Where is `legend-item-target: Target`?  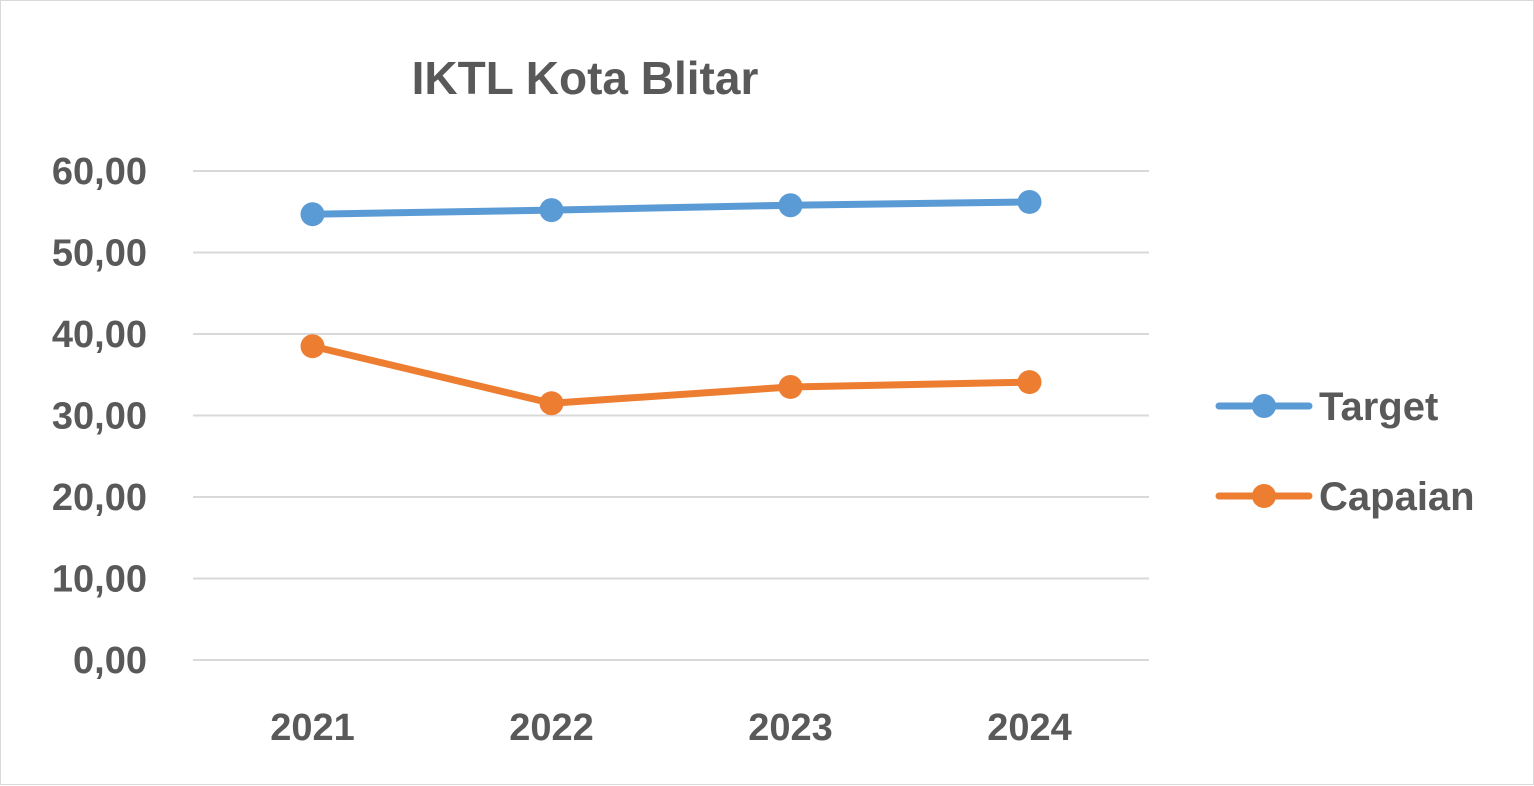
legend-item-target: Target is located at coordinates (1326, 407).